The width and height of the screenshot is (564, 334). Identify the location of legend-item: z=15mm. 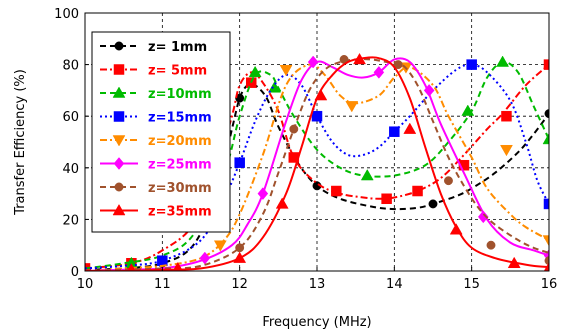
(156, 118).